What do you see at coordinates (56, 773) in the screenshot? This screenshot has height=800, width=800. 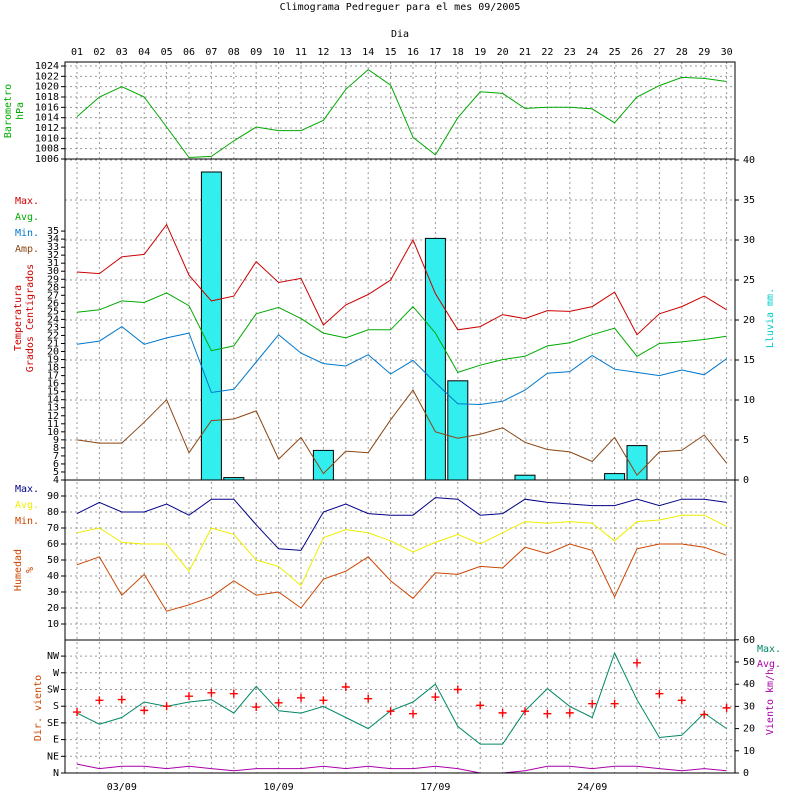 I see `wind-dir-label-N: N` at bounding box center [56, 773].